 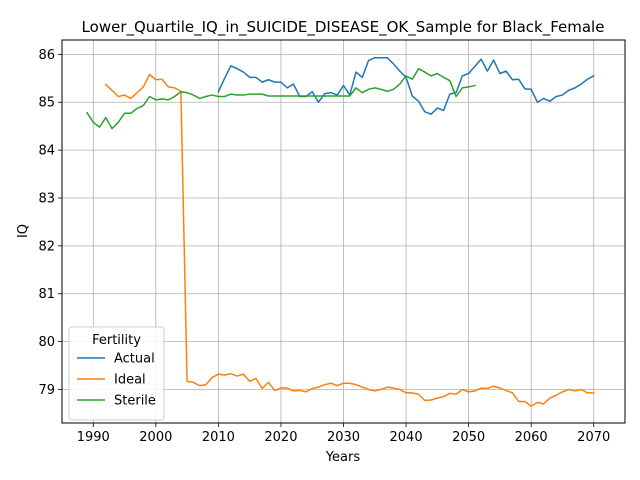 I want to click on y-tick-label: 84, so click(x=46, y=151).